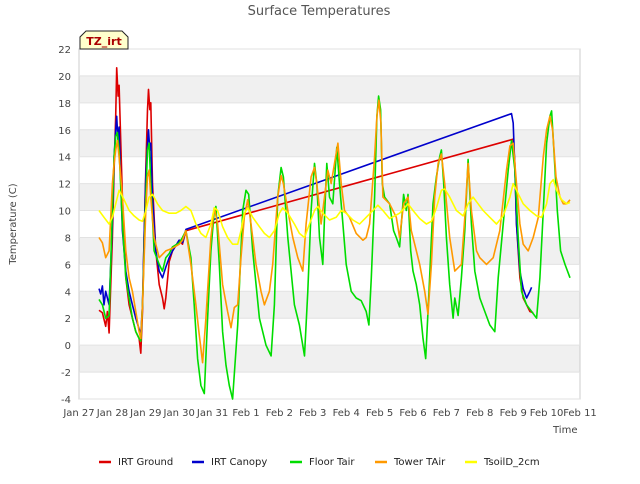 The width and height of the screenshot is (640, 484). I want to click on legend-label: Tower TAir, so click(419, 462).